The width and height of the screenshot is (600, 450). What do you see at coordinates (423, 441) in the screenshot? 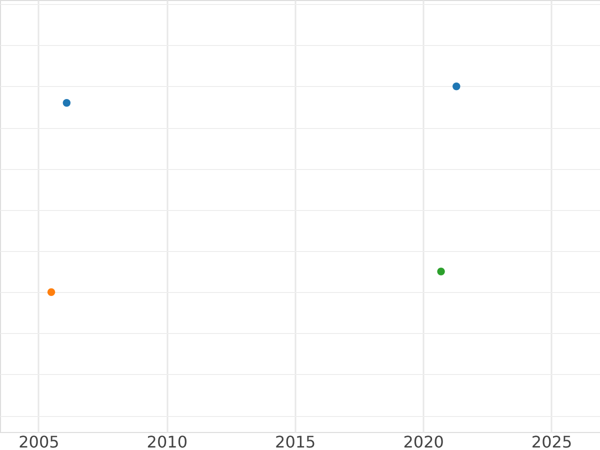
I see `x-tick-label: 2020` at bounding box center [423, 441].